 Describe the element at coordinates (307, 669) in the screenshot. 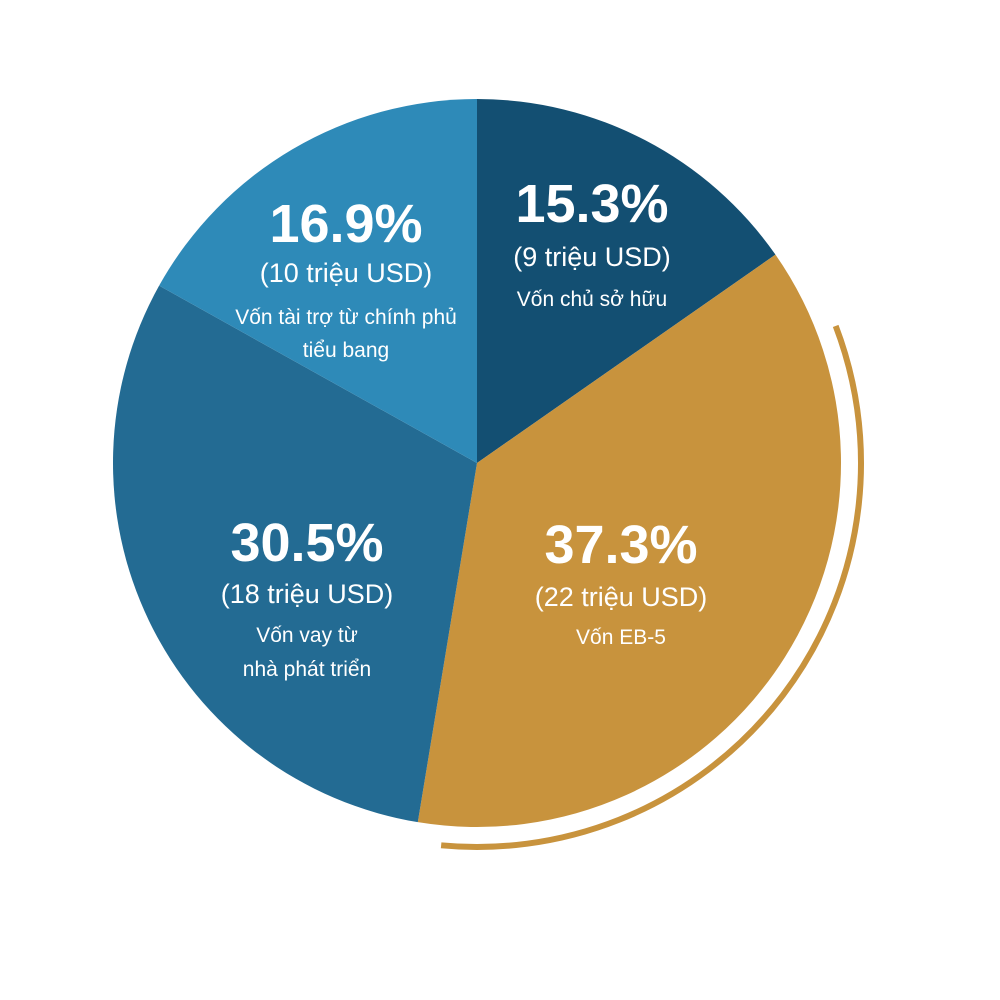

I see `slice-category-label: nhà phát triển` at that location.